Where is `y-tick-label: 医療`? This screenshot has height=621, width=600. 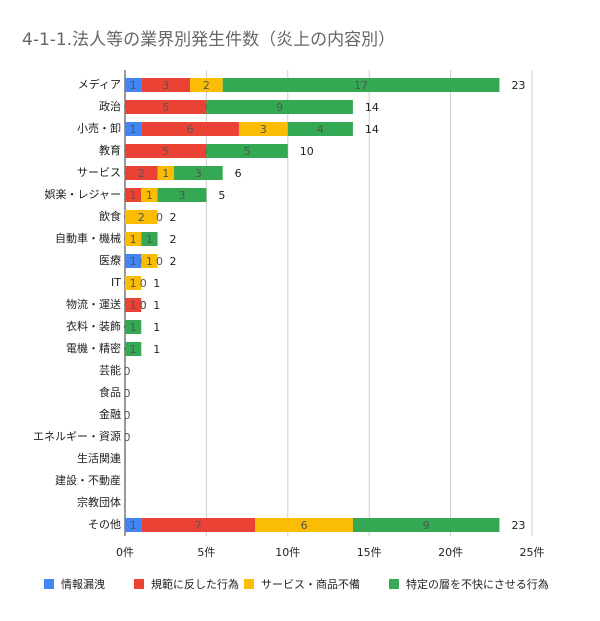
y-tick-label: 医療 is located at coordinates (110, 260).